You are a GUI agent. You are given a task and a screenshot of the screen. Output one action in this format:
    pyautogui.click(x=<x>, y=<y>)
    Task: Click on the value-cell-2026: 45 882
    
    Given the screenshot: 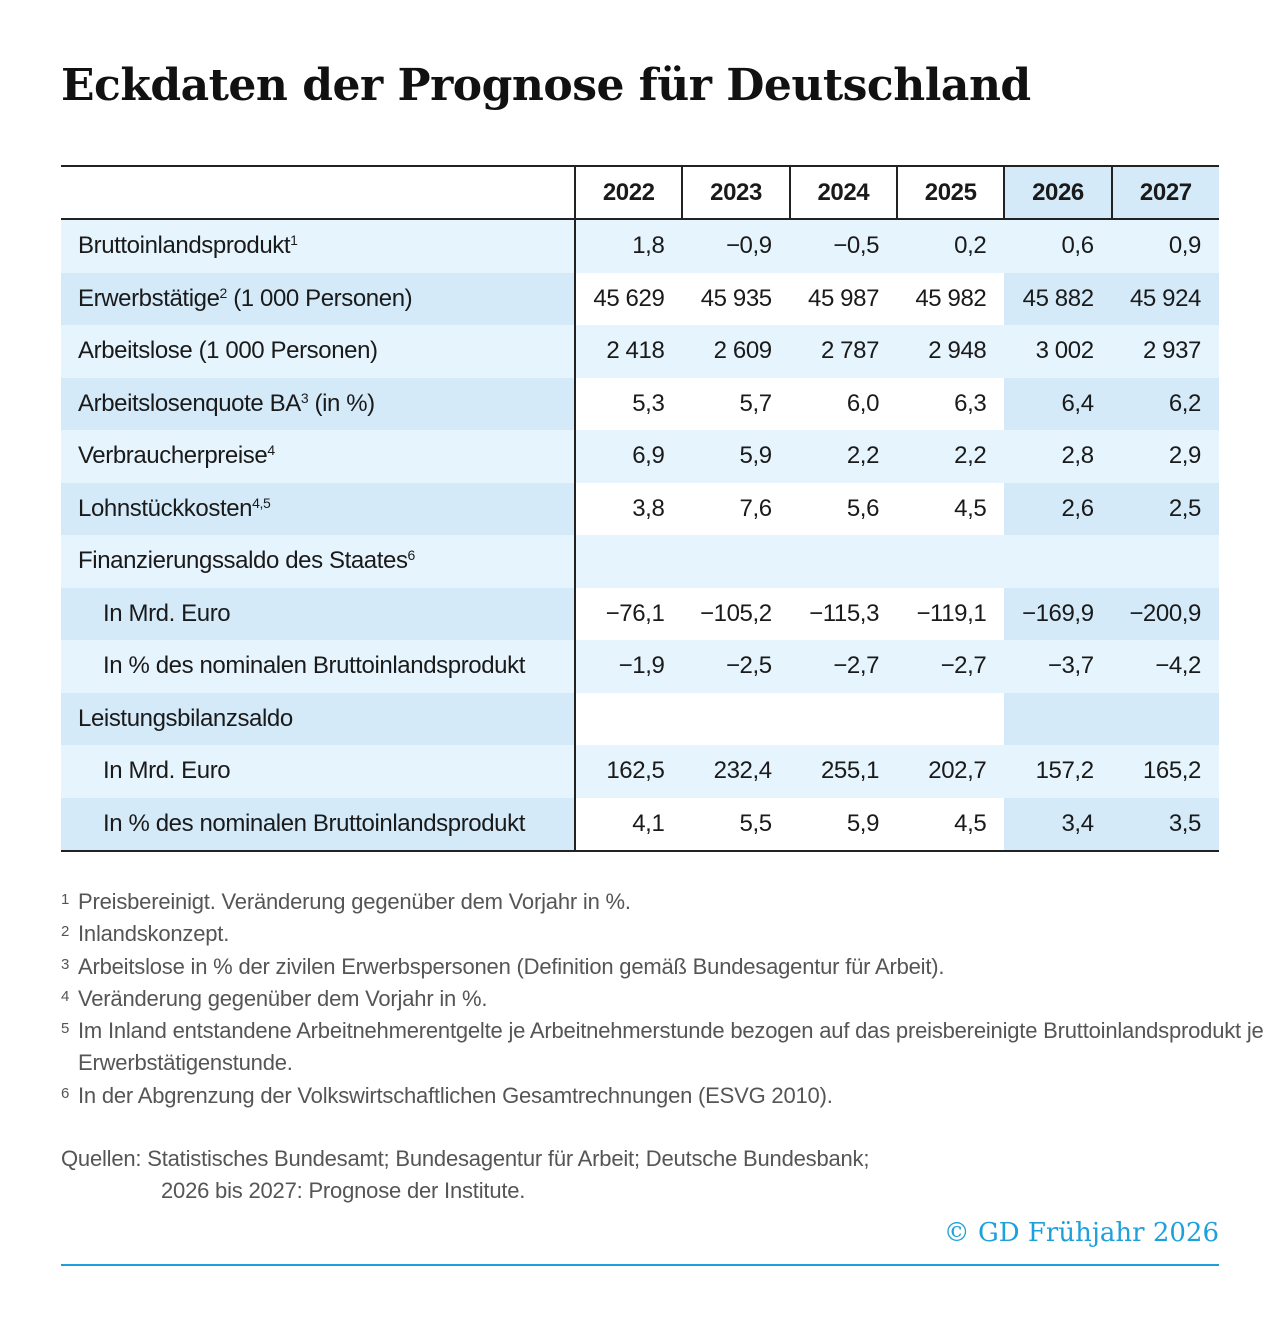 What is the action you would take?
    pyautogui.click(x=1058, y=298)
    